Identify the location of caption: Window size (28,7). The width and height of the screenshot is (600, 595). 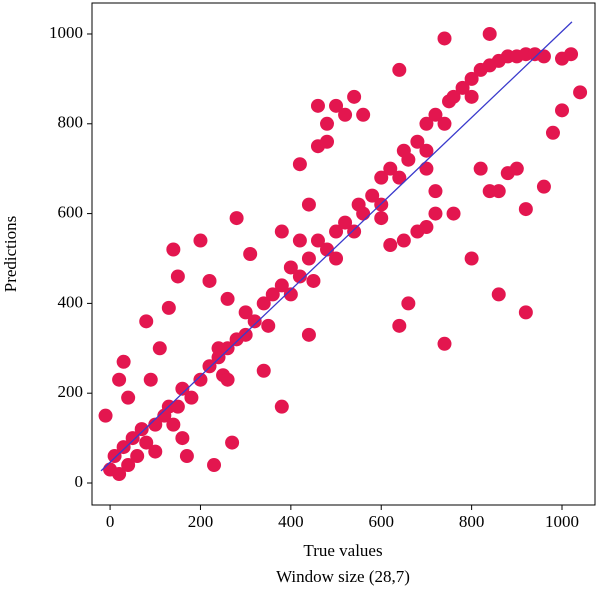
(343, 576).